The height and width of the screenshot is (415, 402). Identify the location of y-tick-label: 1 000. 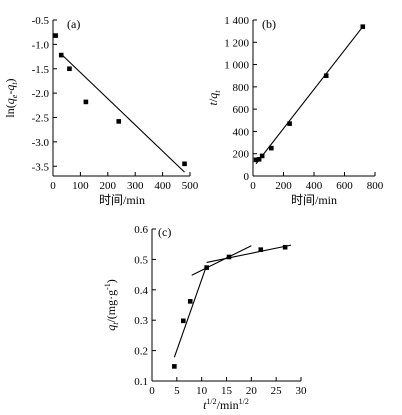
(236, 66).